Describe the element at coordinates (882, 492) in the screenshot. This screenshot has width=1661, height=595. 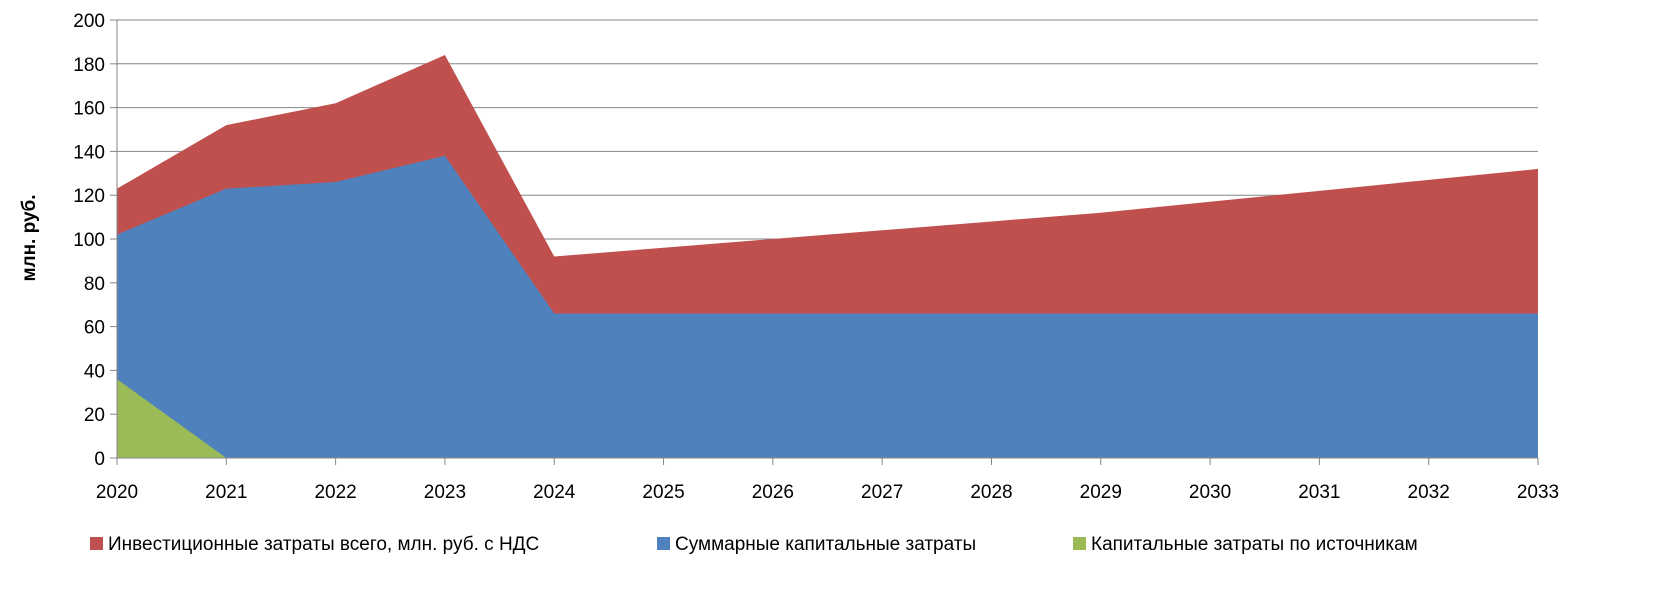
I see `x-tick-label: 2027` at that location.